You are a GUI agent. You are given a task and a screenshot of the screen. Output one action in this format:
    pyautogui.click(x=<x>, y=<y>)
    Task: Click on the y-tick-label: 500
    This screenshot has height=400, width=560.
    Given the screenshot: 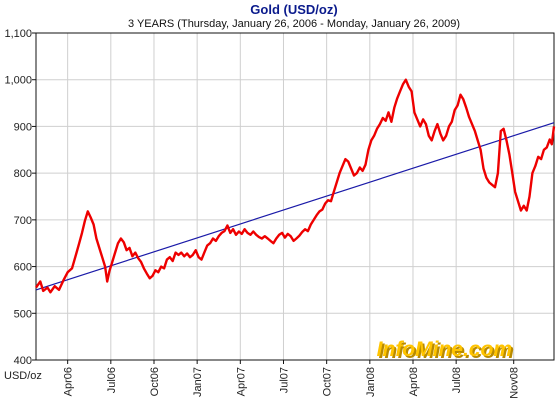 What is the action you would take?
    pyautogui.click(x=23, y=314)
    